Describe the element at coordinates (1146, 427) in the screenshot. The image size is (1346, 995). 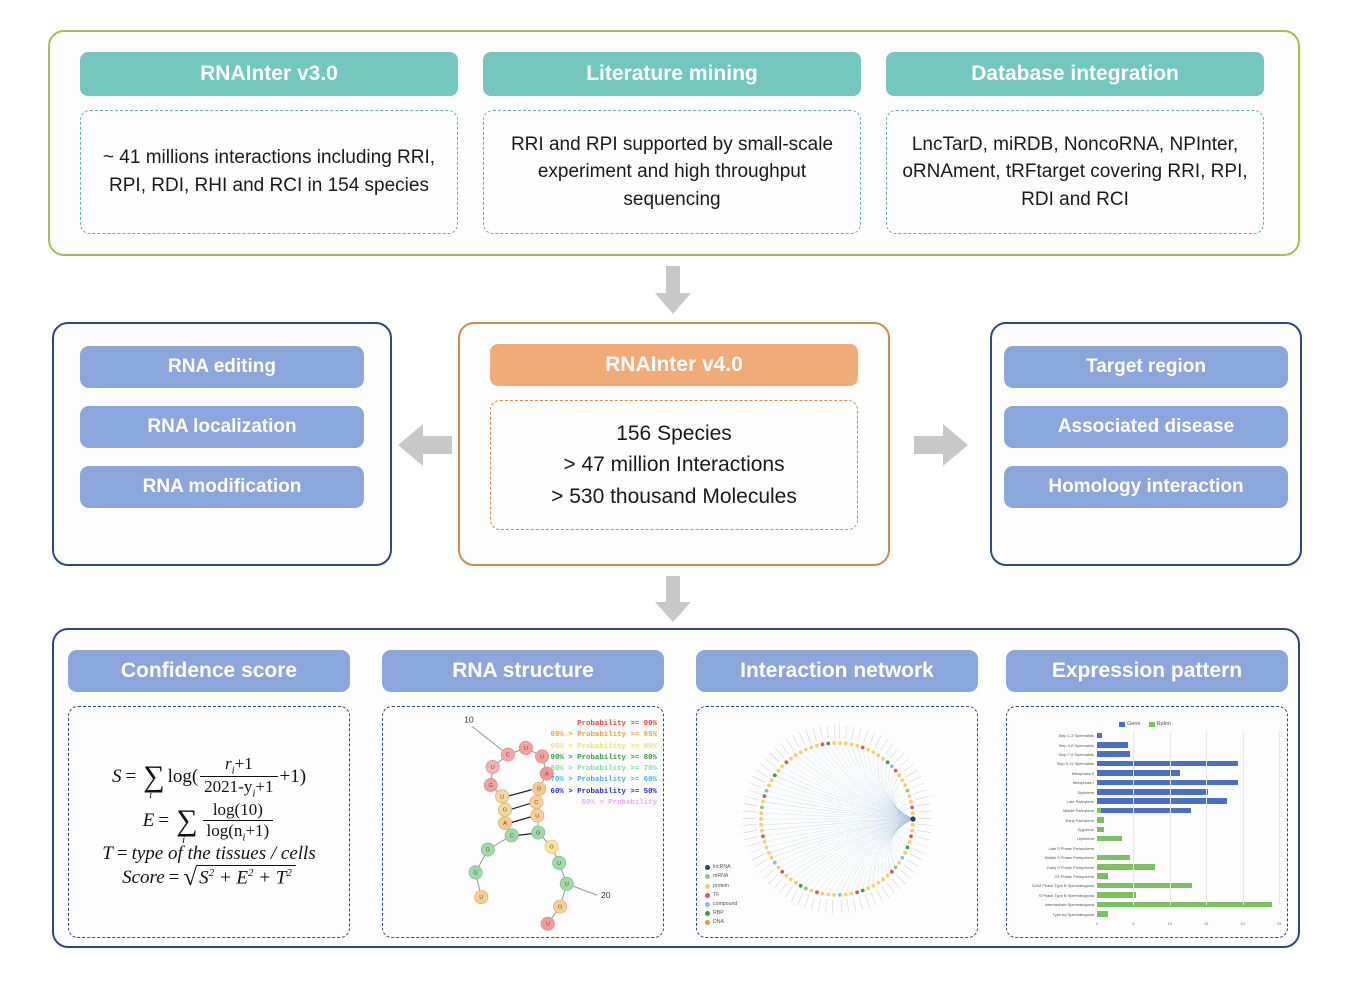
I see `feature-associated-disease: Associated disease` at that location.